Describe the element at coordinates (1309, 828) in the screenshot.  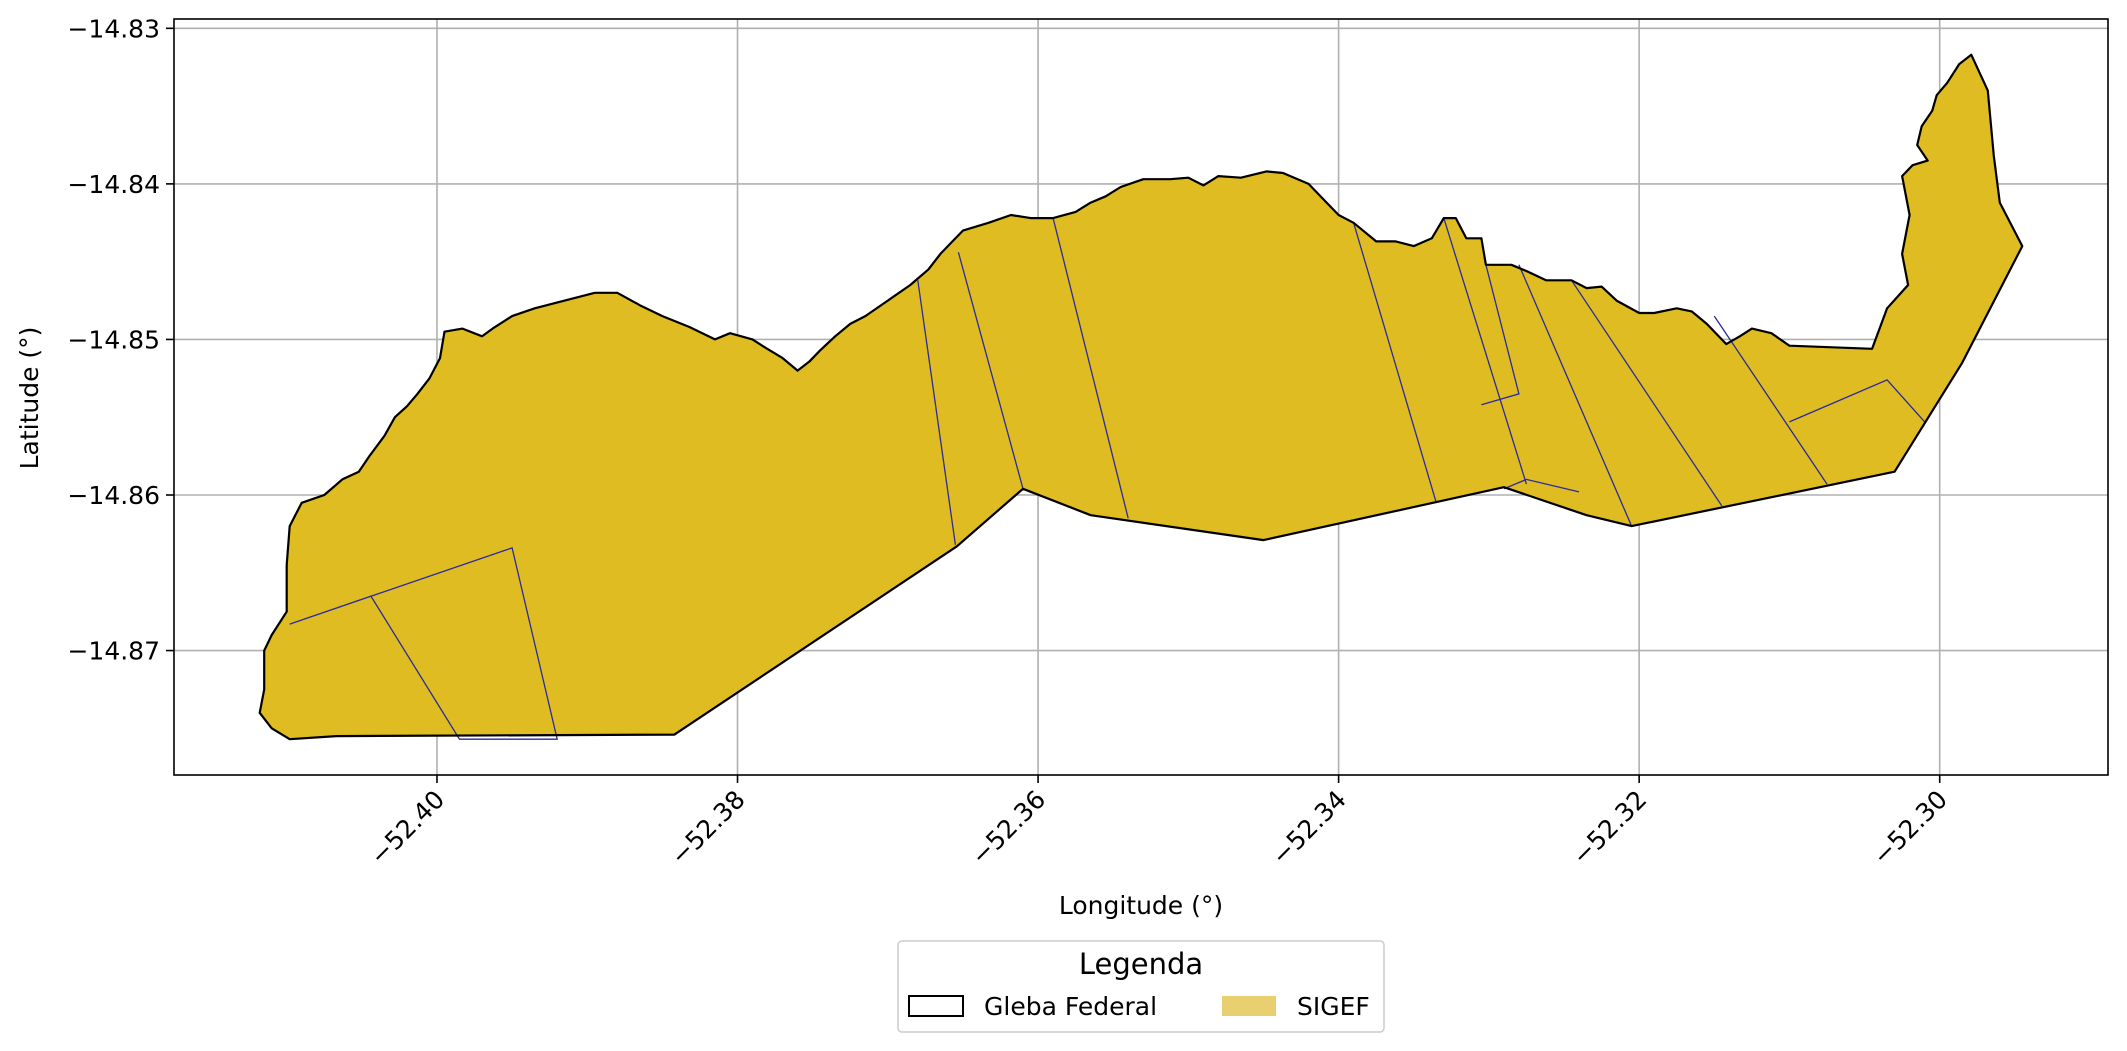
I see `x-tick-label-3: −52.34` at that location.